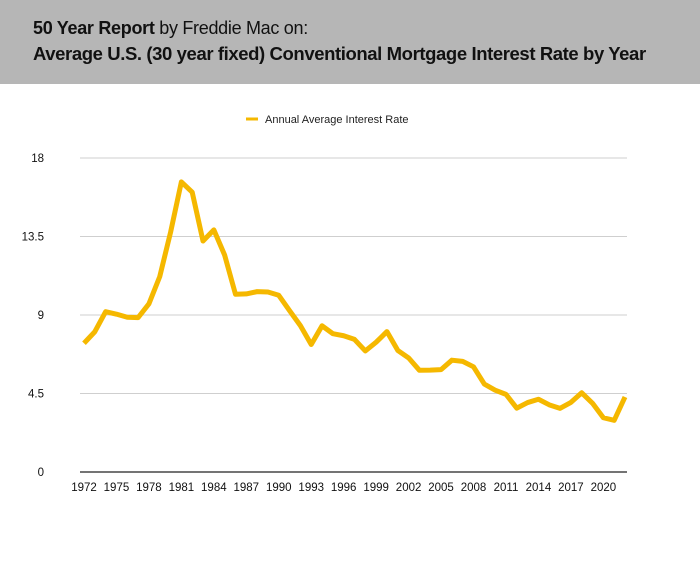 The image size is (700, 583). Describe the element at coordinates (474, 488) in the screenshot. I see `x-tick-label: 2008` at that location.